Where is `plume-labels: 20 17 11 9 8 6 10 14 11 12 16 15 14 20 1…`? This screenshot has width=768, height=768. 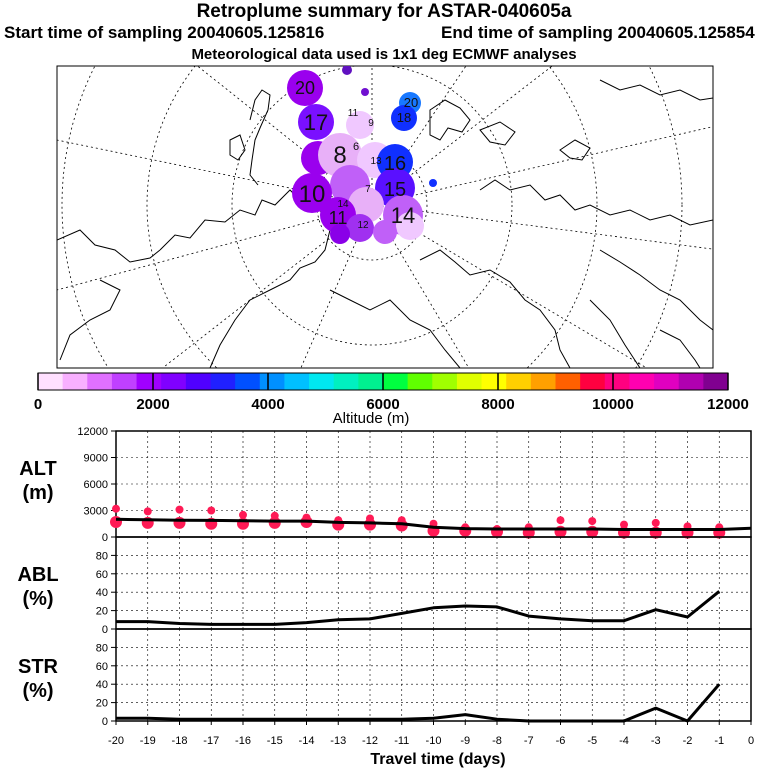
plume-labels: 20 17 11 9 8 6 10 14 11 12 16 15 14 20 1… is located at coordinates (356, 154).